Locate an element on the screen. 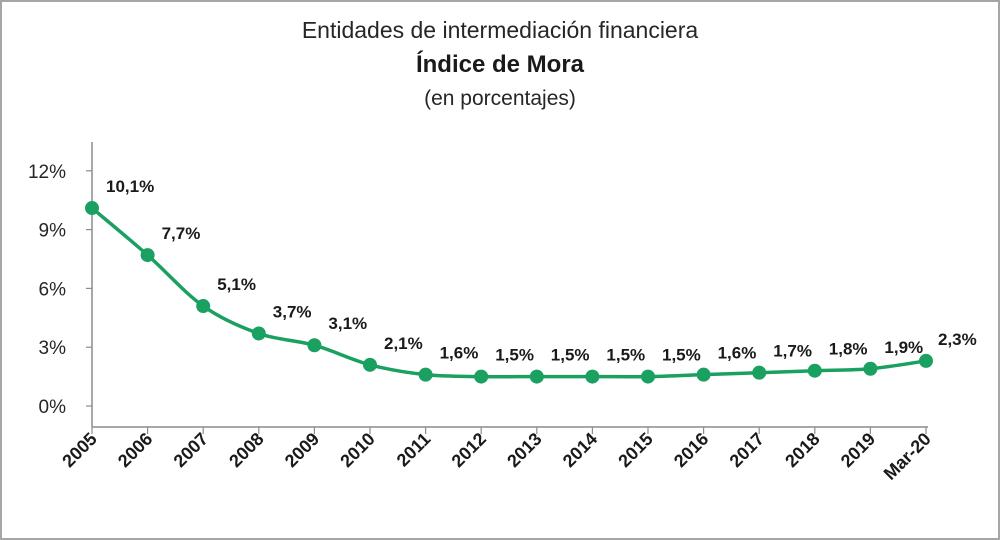  data-label: 3,1% is located at coordinates (347, 323).